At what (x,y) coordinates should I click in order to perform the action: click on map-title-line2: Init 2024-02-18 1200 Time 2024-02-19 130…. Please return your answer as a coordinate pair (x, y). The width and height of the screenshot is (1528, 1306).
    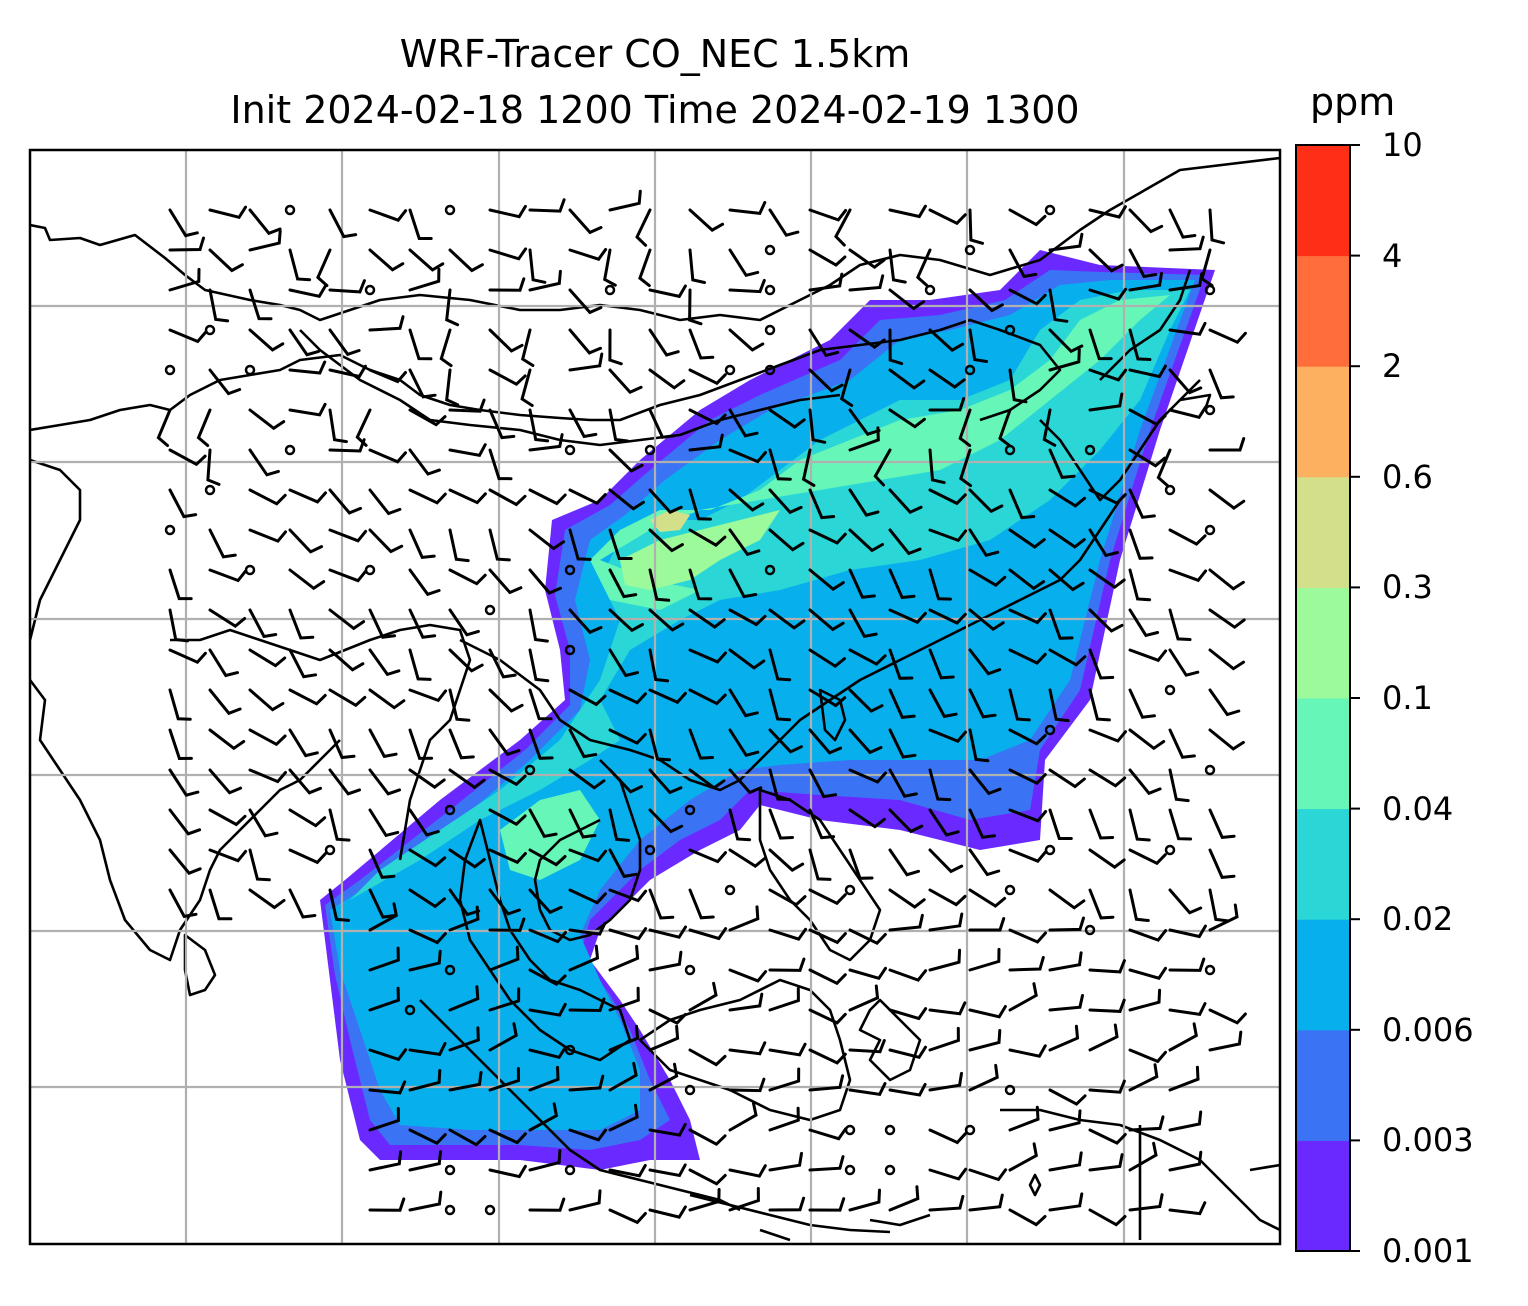
    Looking at the image, I should click on (655, 110).